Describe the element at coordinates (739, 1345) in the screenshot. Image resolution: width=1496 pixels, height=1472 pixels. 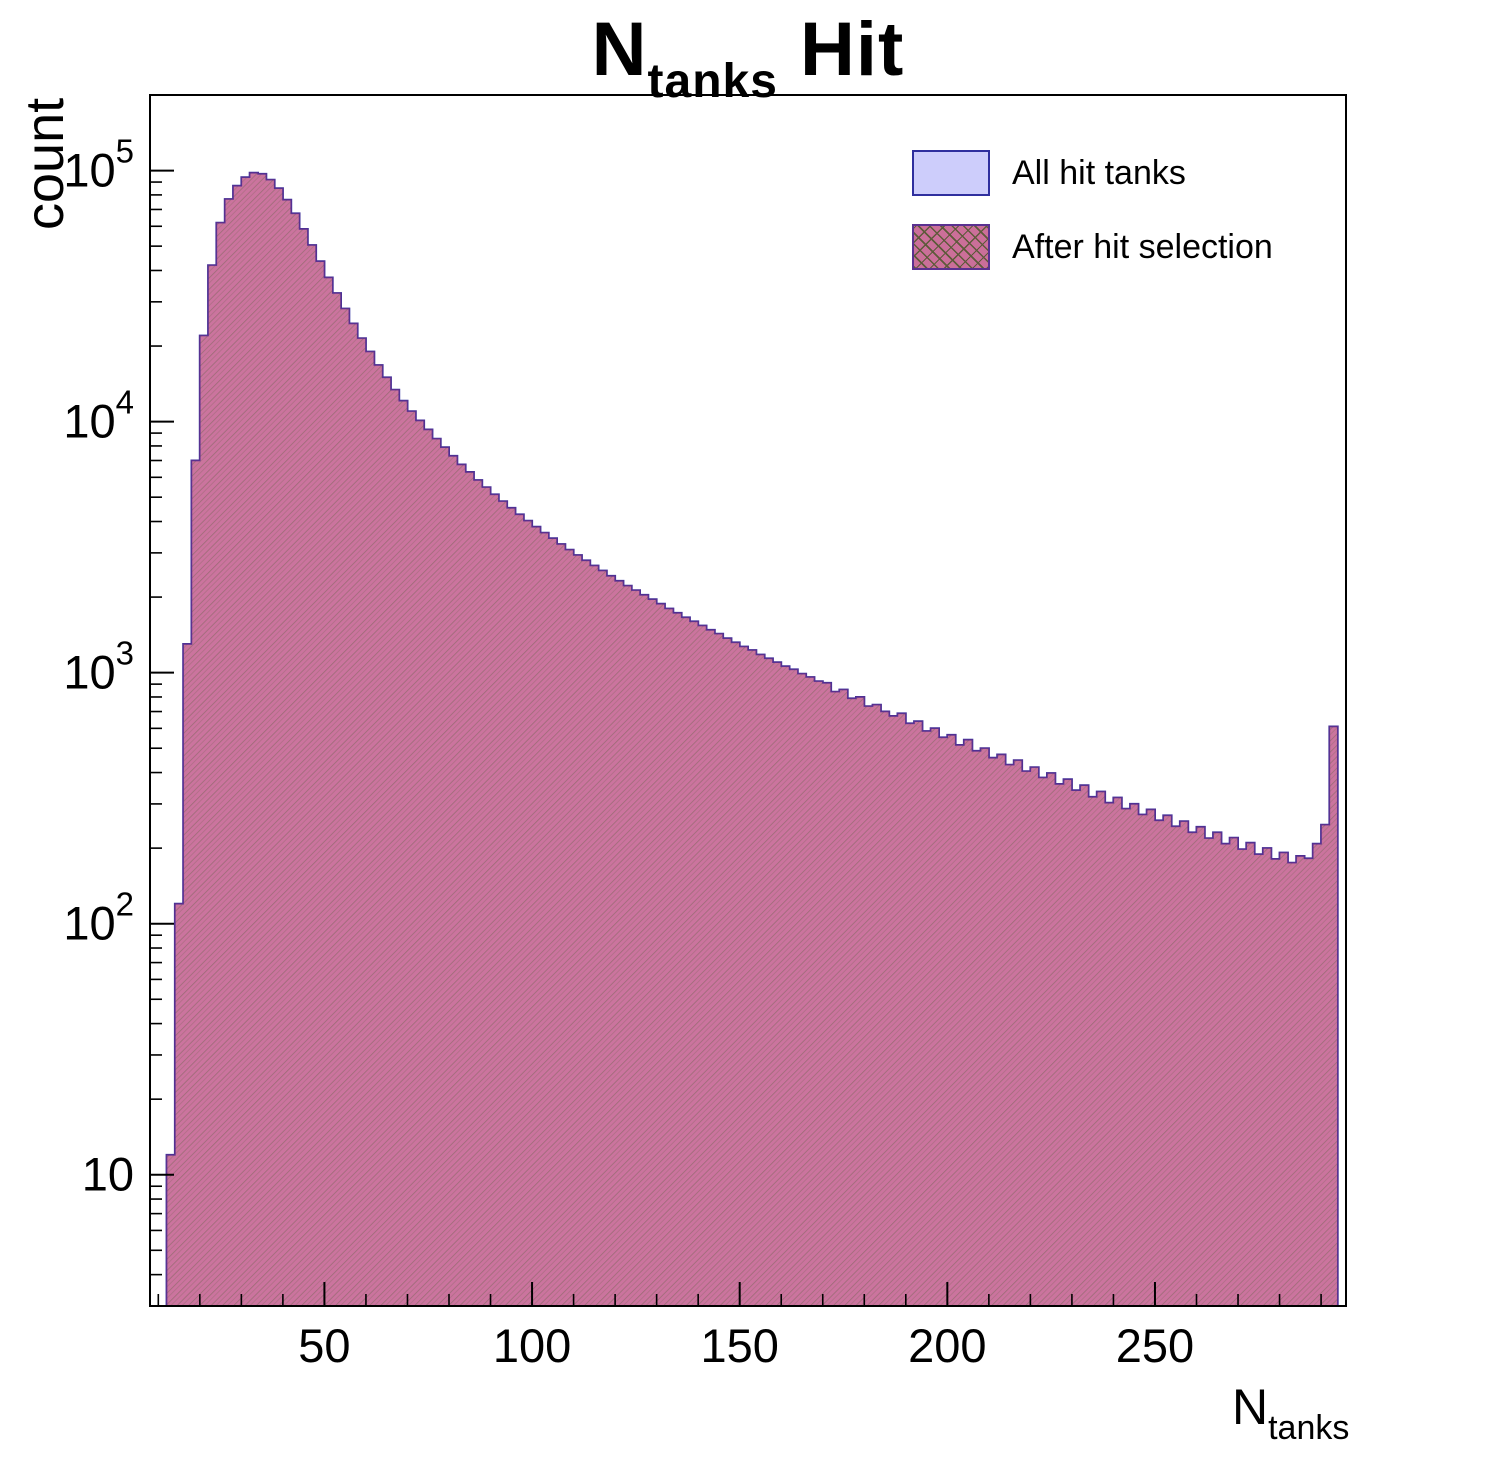
I see `x-tick-label: 150` at that location.